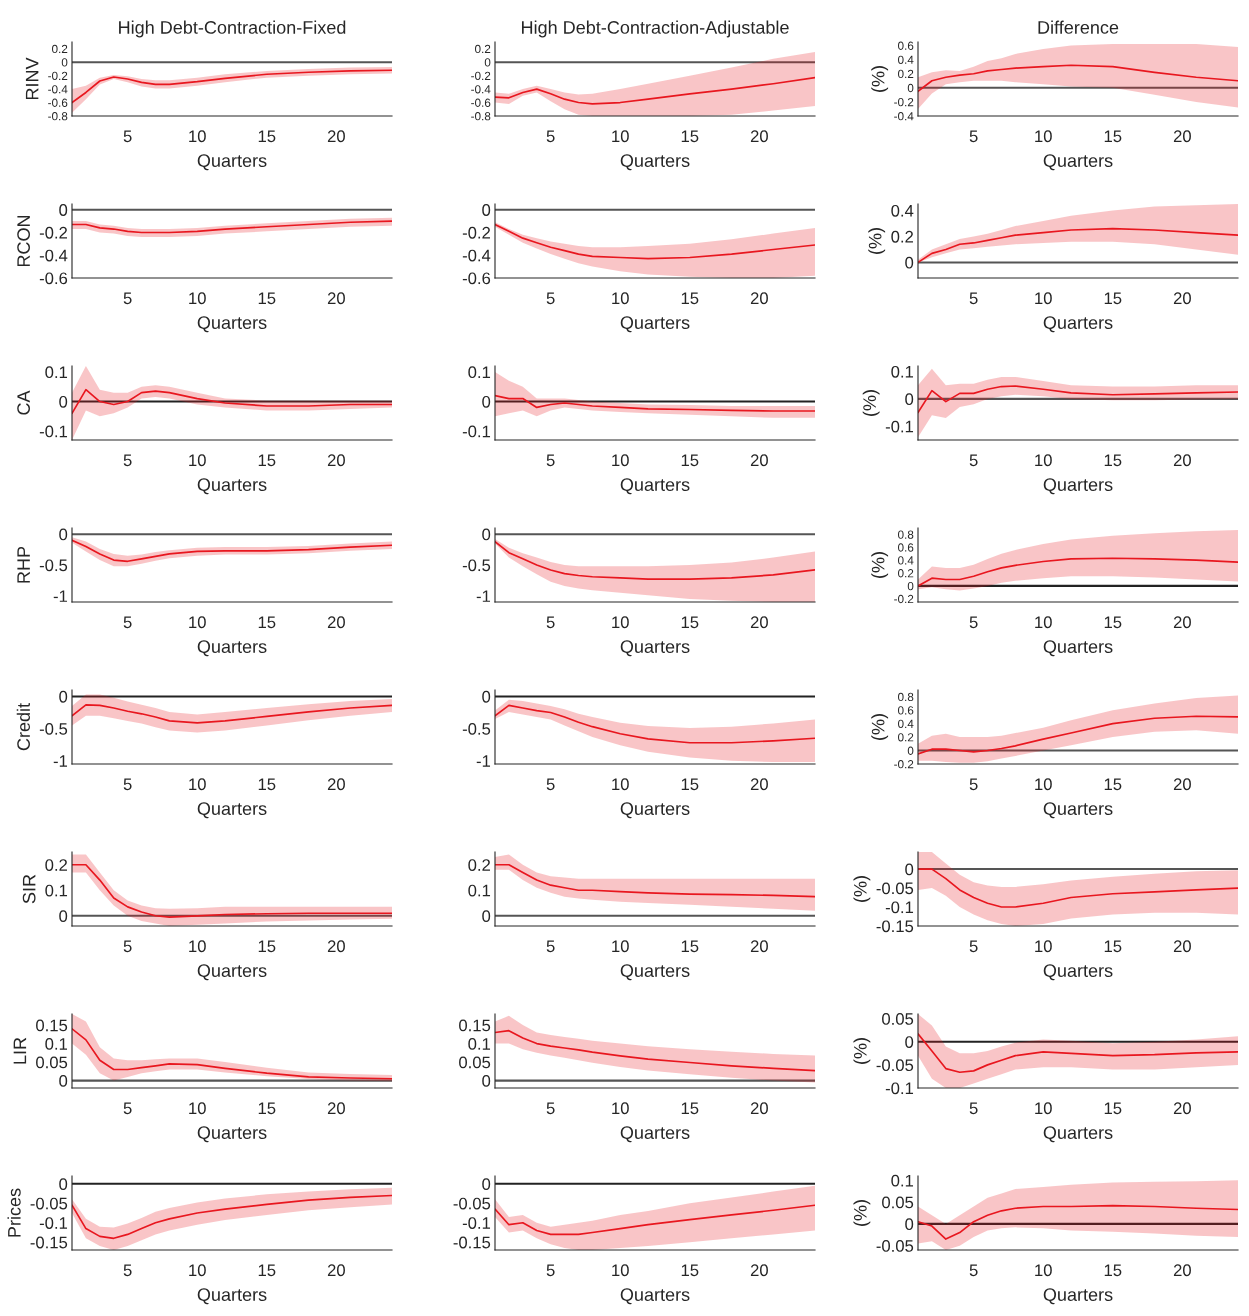 The image size is (1249, 1316). What do you see at coordinates (23, 727) in the screenshot?
I see `y-axis-title: Credit` at bounding box center [23, 727].